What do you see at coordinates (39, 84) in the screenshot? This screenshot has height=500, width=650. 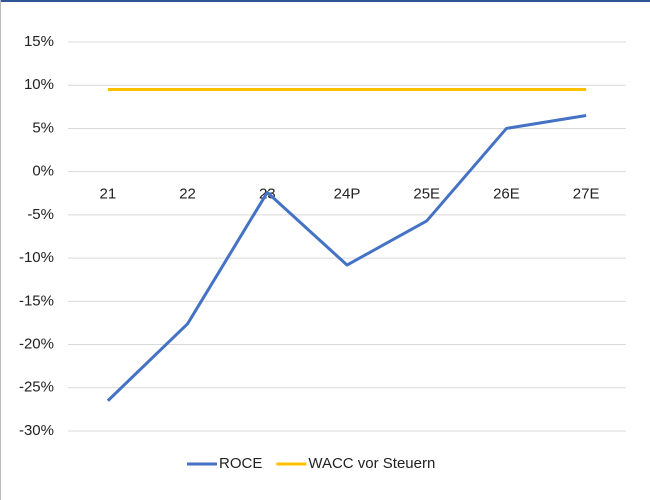 I see `y-tick-label: 10%` at bounding box center [39, 84].